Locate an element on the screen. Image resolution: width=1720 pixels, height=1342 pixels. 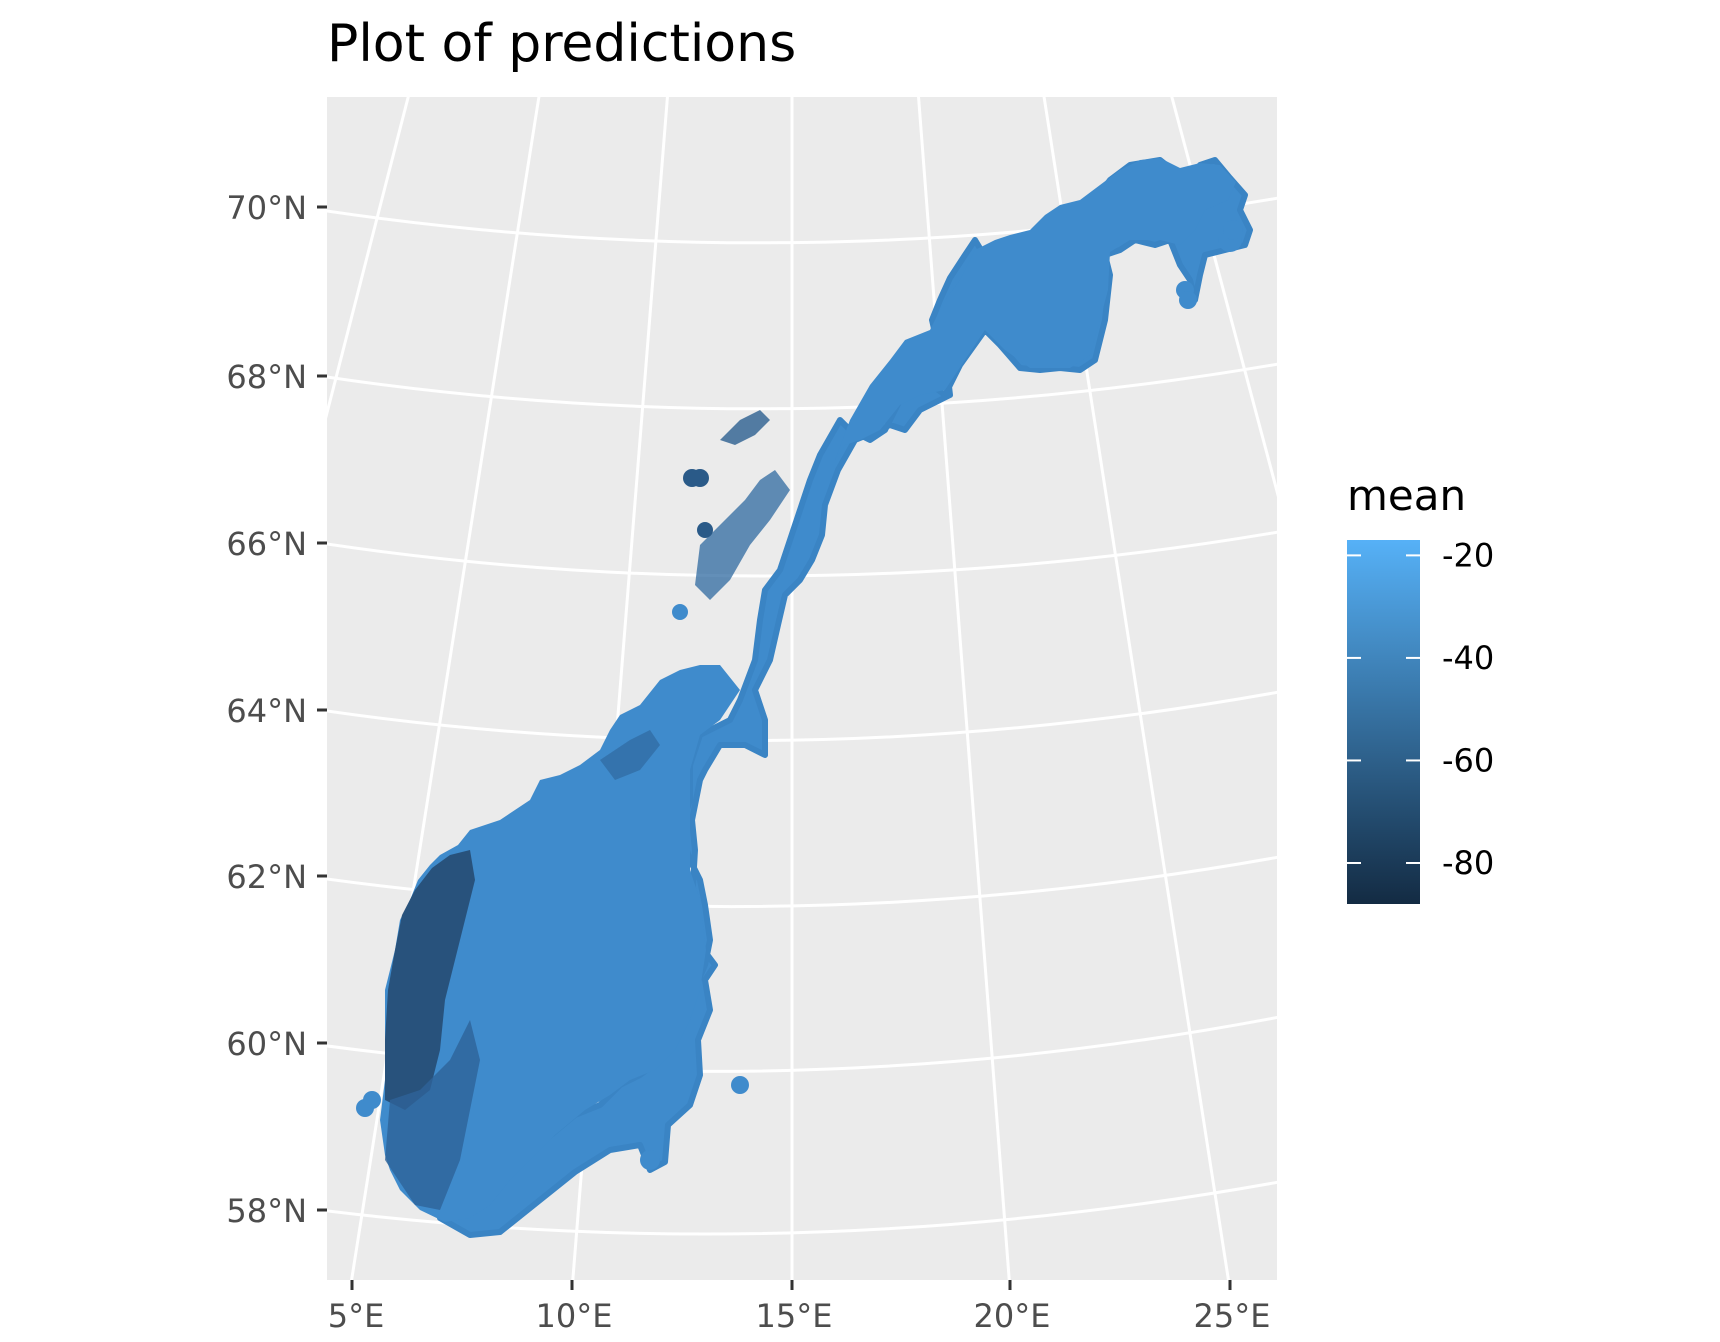
lat-label-62: 62°N is located at coordinates (266, 877).